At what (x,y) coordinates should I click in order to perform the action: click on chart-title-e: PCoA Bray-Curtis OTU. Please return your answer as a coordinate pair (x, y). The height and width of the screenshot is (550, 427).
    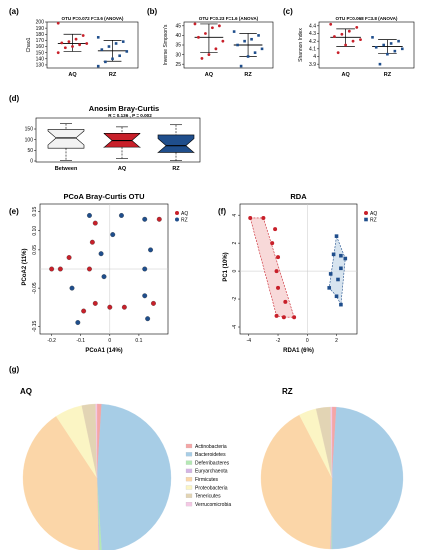
    Looking at the image, I should click on (104, 196).